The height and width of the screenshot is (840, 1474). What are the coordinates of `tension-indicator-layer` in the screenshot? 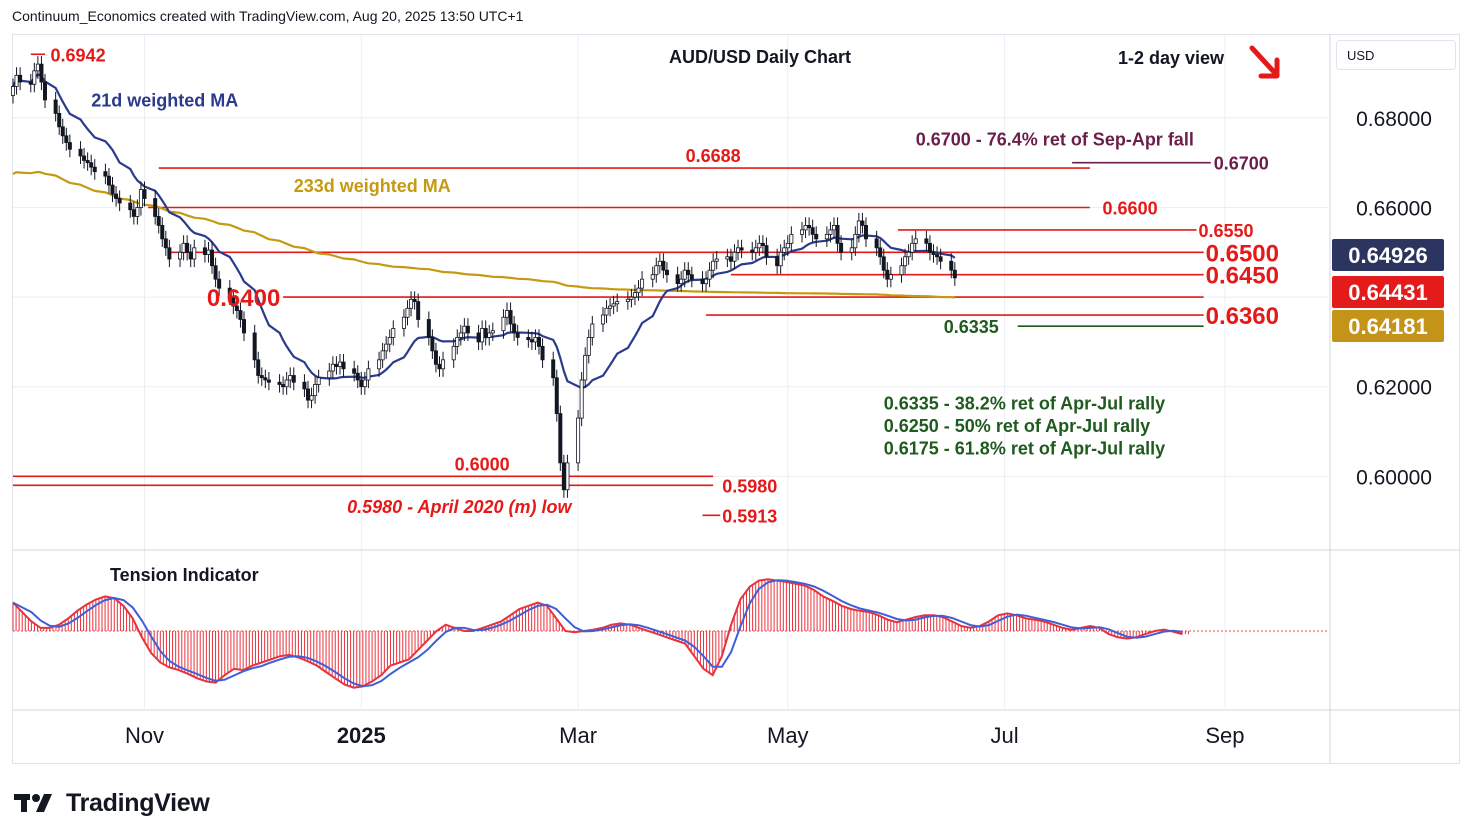 It's located at (670, 633).